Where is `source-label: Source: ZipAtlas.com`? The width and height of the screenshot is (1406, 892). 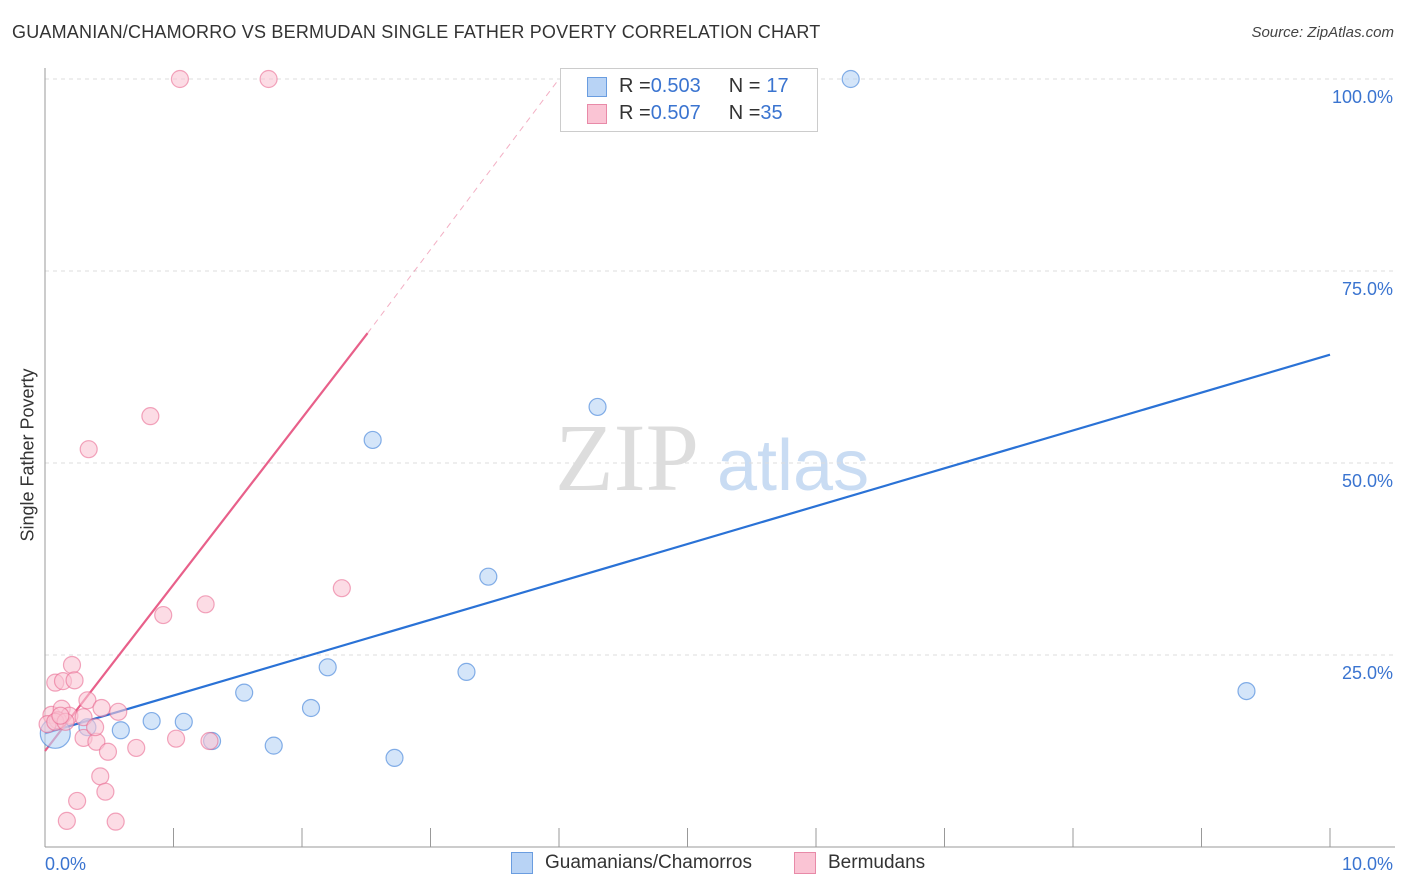 source-label: Source: ZipAtlas.com is located at coordinates (1322, 32).